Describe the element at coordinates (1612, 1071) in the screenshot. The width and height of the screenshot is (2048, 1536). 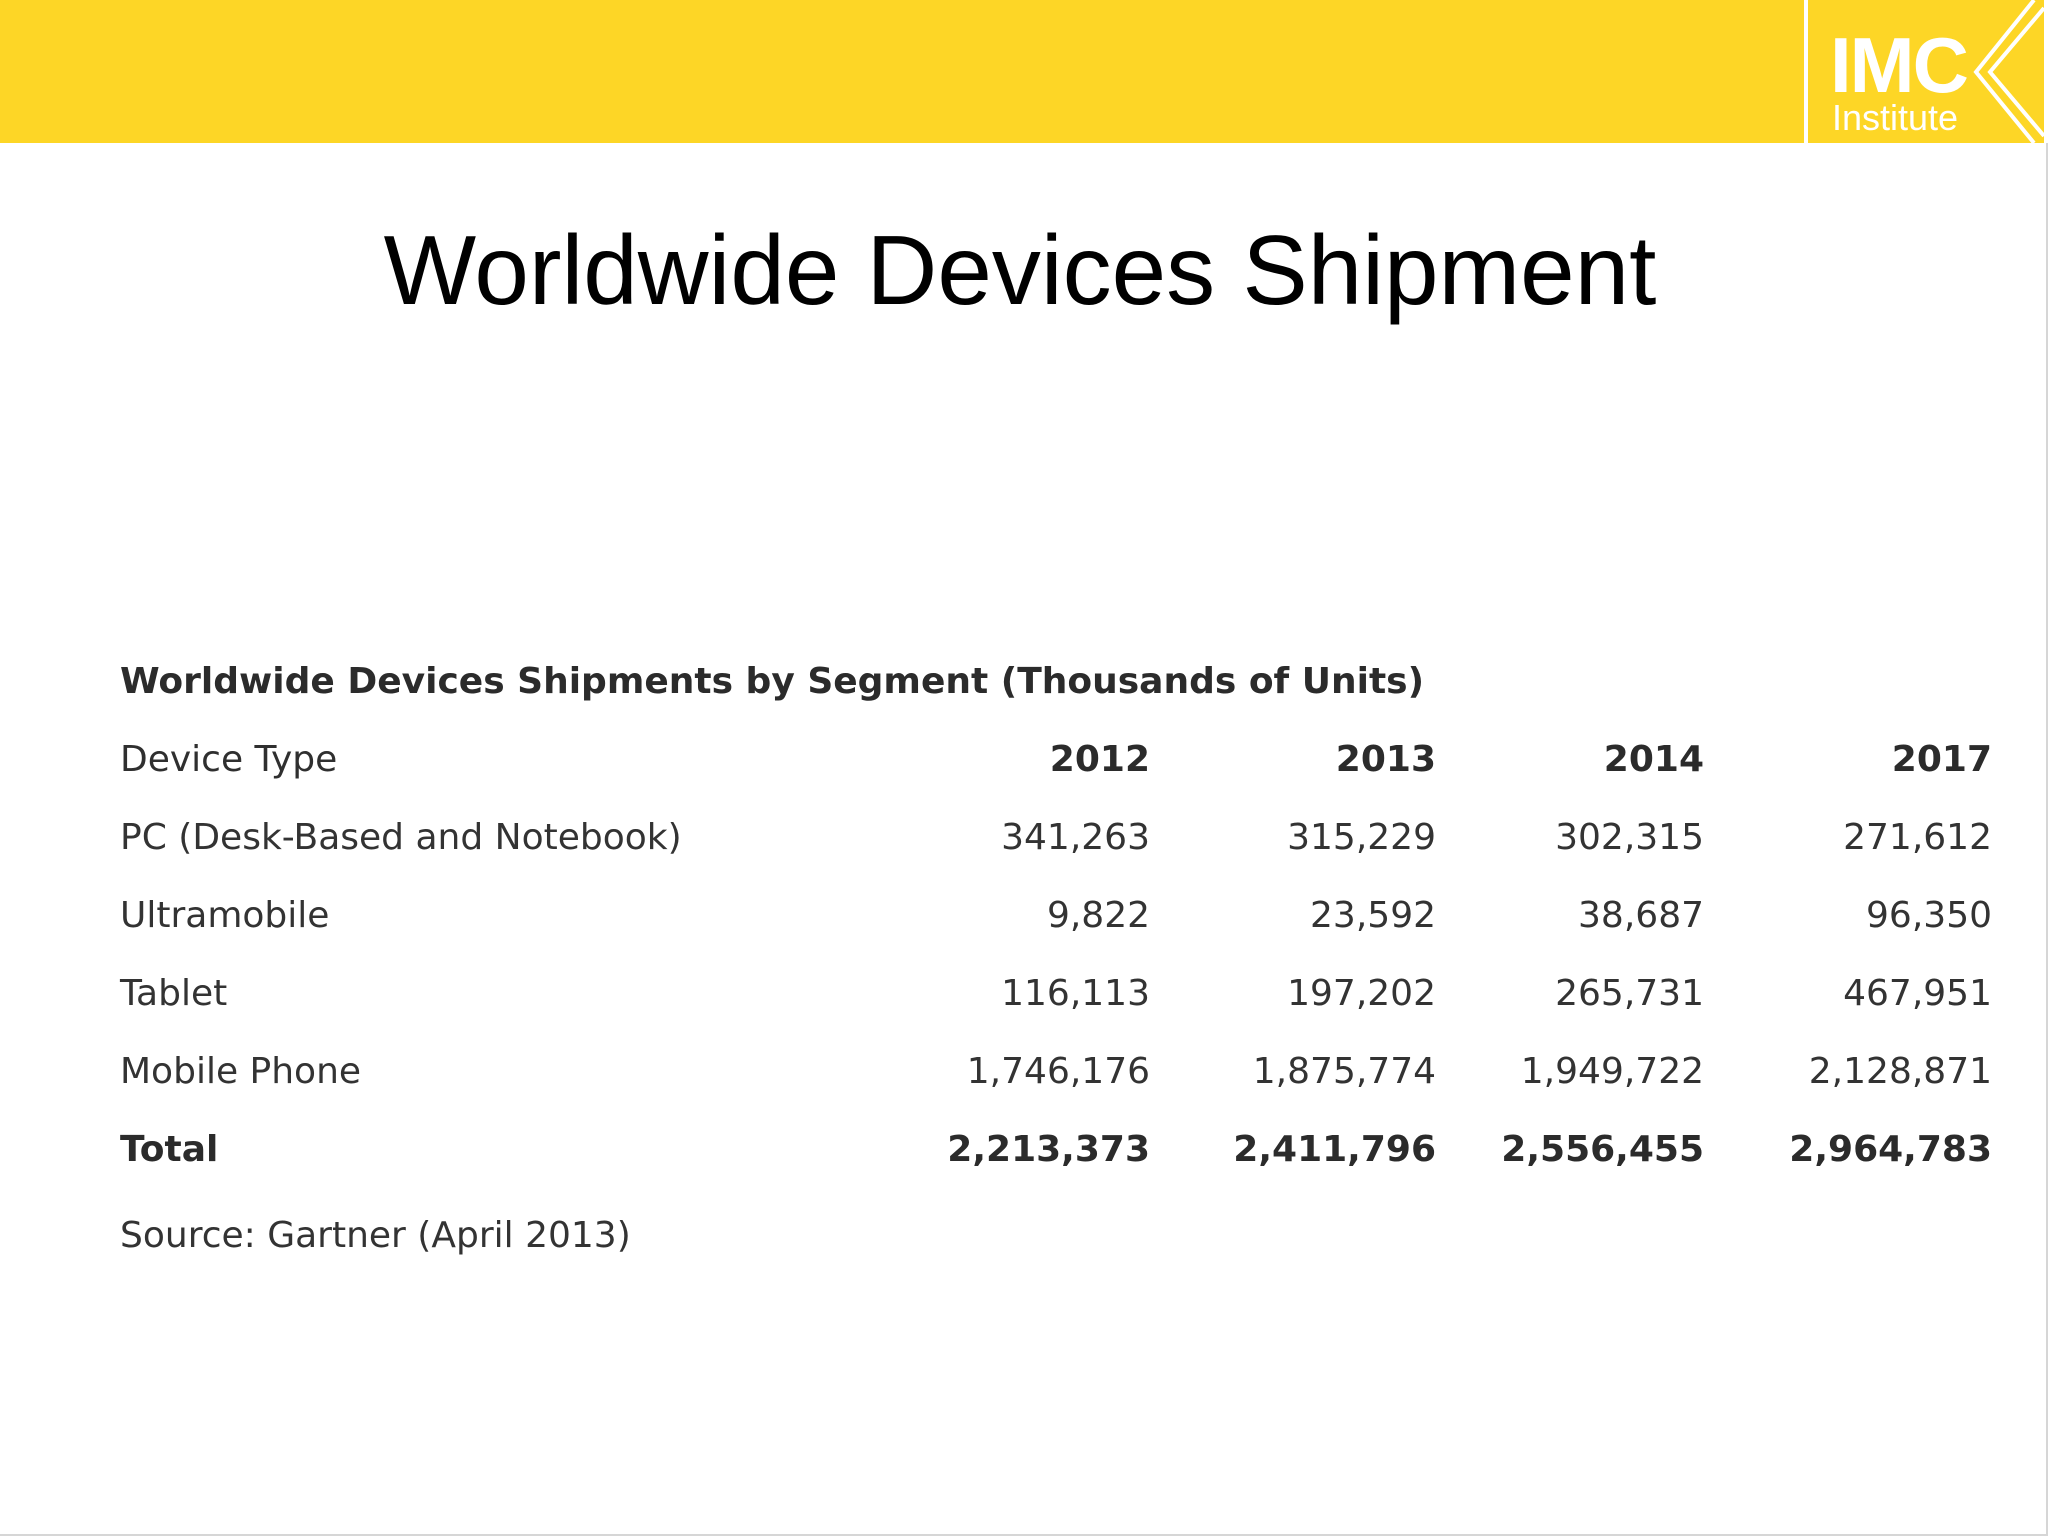
I see `mobile-phone-2014-value: 1,949,722` at that location.